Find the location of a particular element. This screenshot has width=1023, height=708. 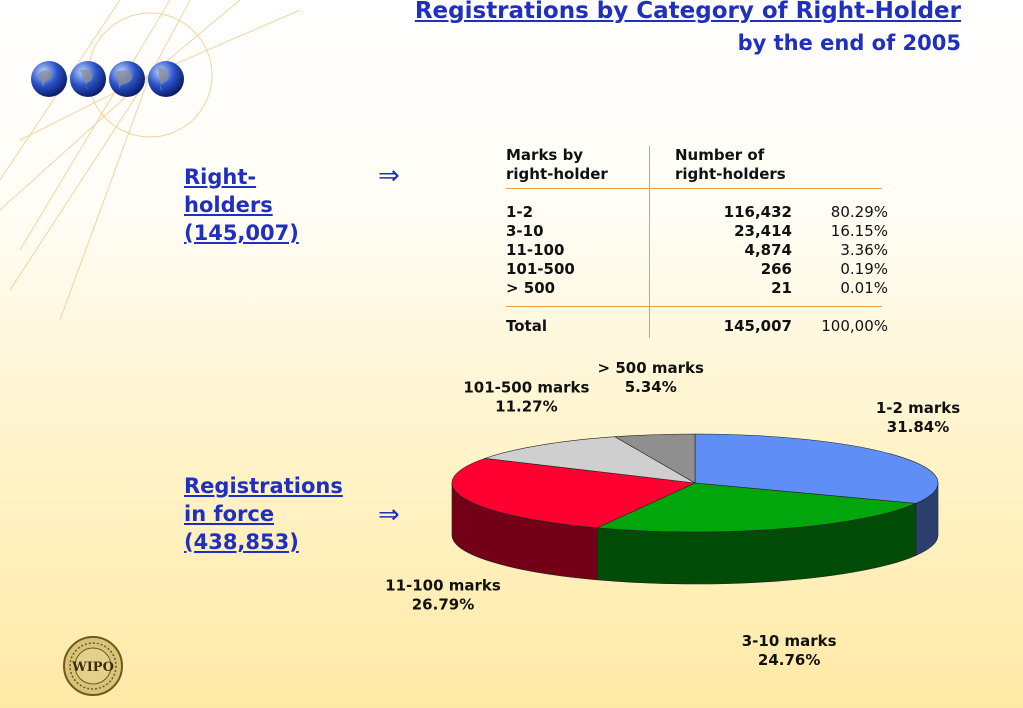

right-holders-label-line: (145,007) is located at coordinates (241, 233).